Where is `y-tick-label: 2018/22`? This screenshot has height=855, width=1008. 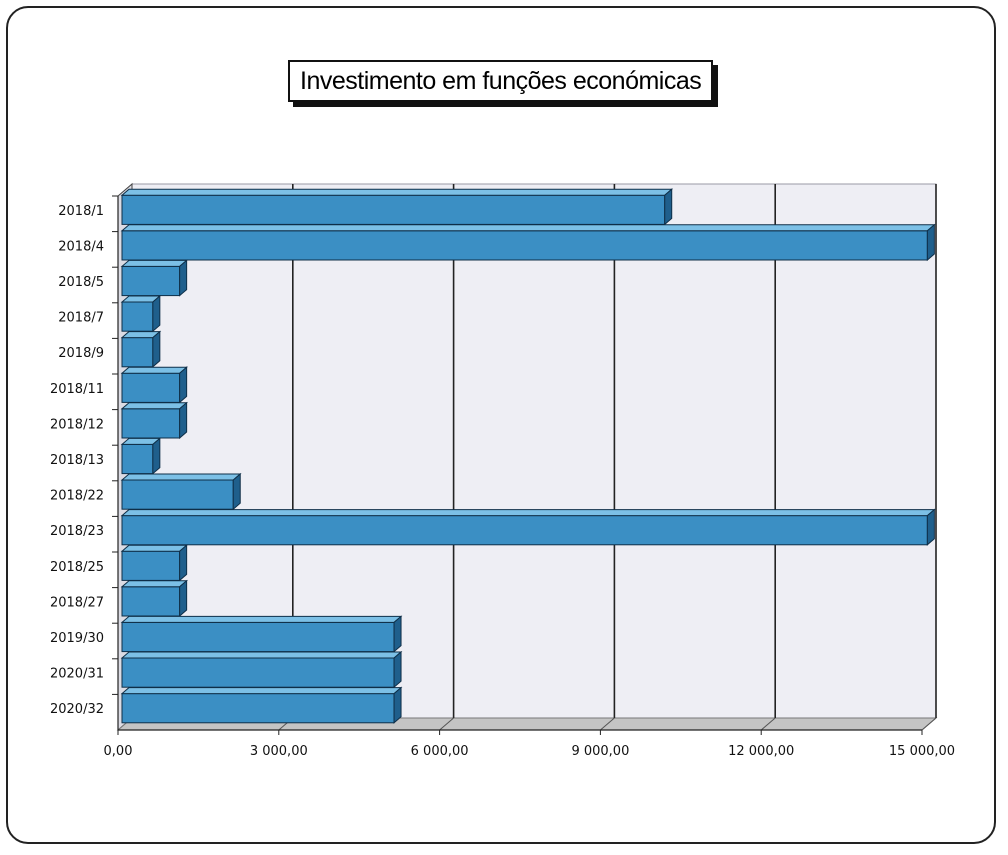 y-tick-label: 2018/22 is located at coordinates (77, 496).